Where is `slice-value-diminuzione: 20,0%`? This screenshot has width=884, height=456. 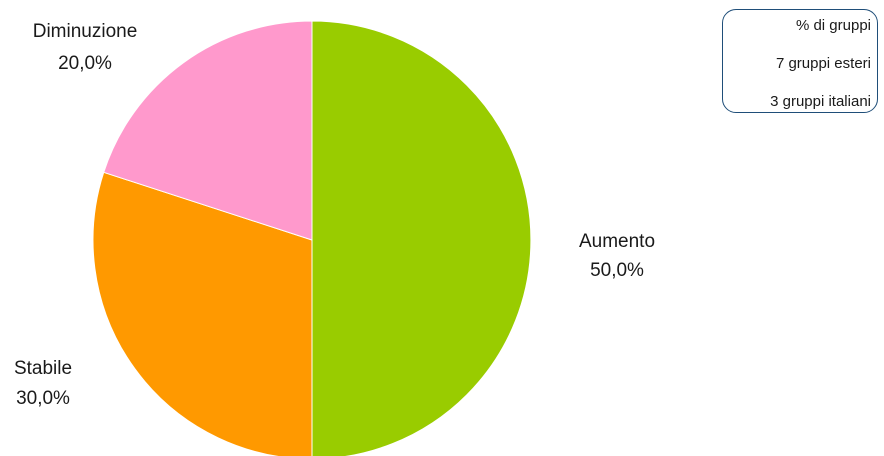
slice-value-diminuzione: 20,0% is located at coordinates (85, 63).